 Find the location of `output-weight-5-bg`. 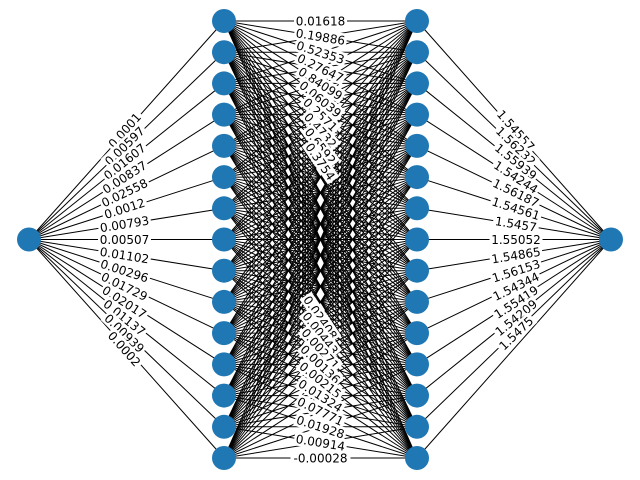

output-weight-5-bg is located at coordinates (516, 208).